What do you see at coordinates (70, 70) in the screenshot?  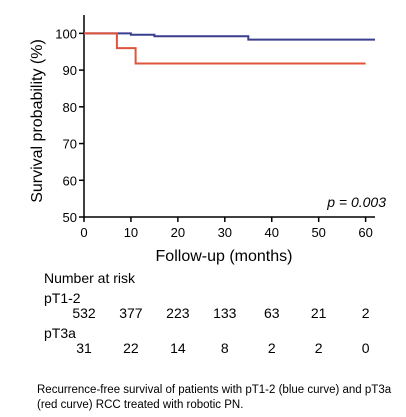 I see `y-tick-label-90: 90` at bounding box center [70, 70].